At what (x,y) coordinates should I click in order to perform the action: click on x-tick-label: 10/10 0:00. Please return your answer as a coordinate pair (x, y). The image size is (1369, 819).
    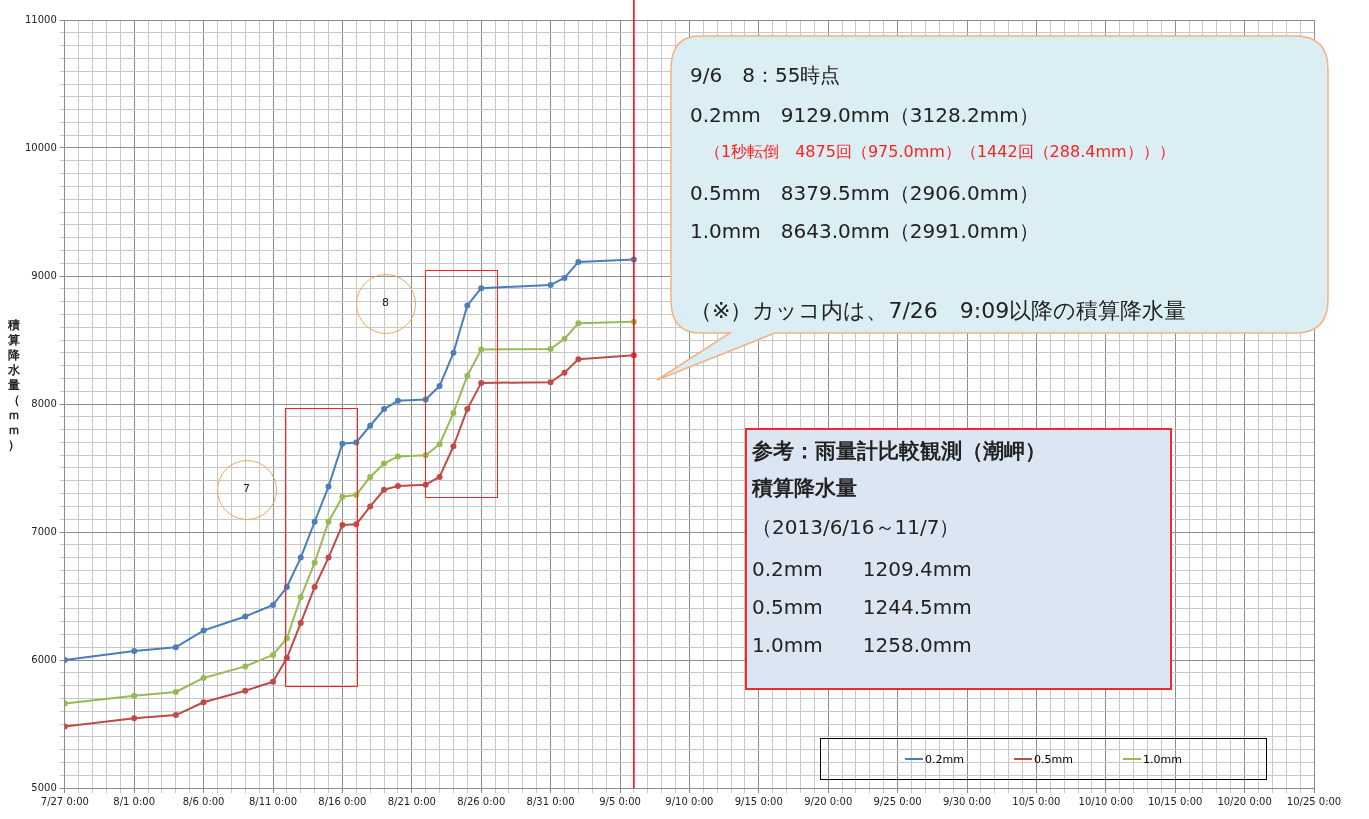
    Looking at the image, I should click on (1106, 801).